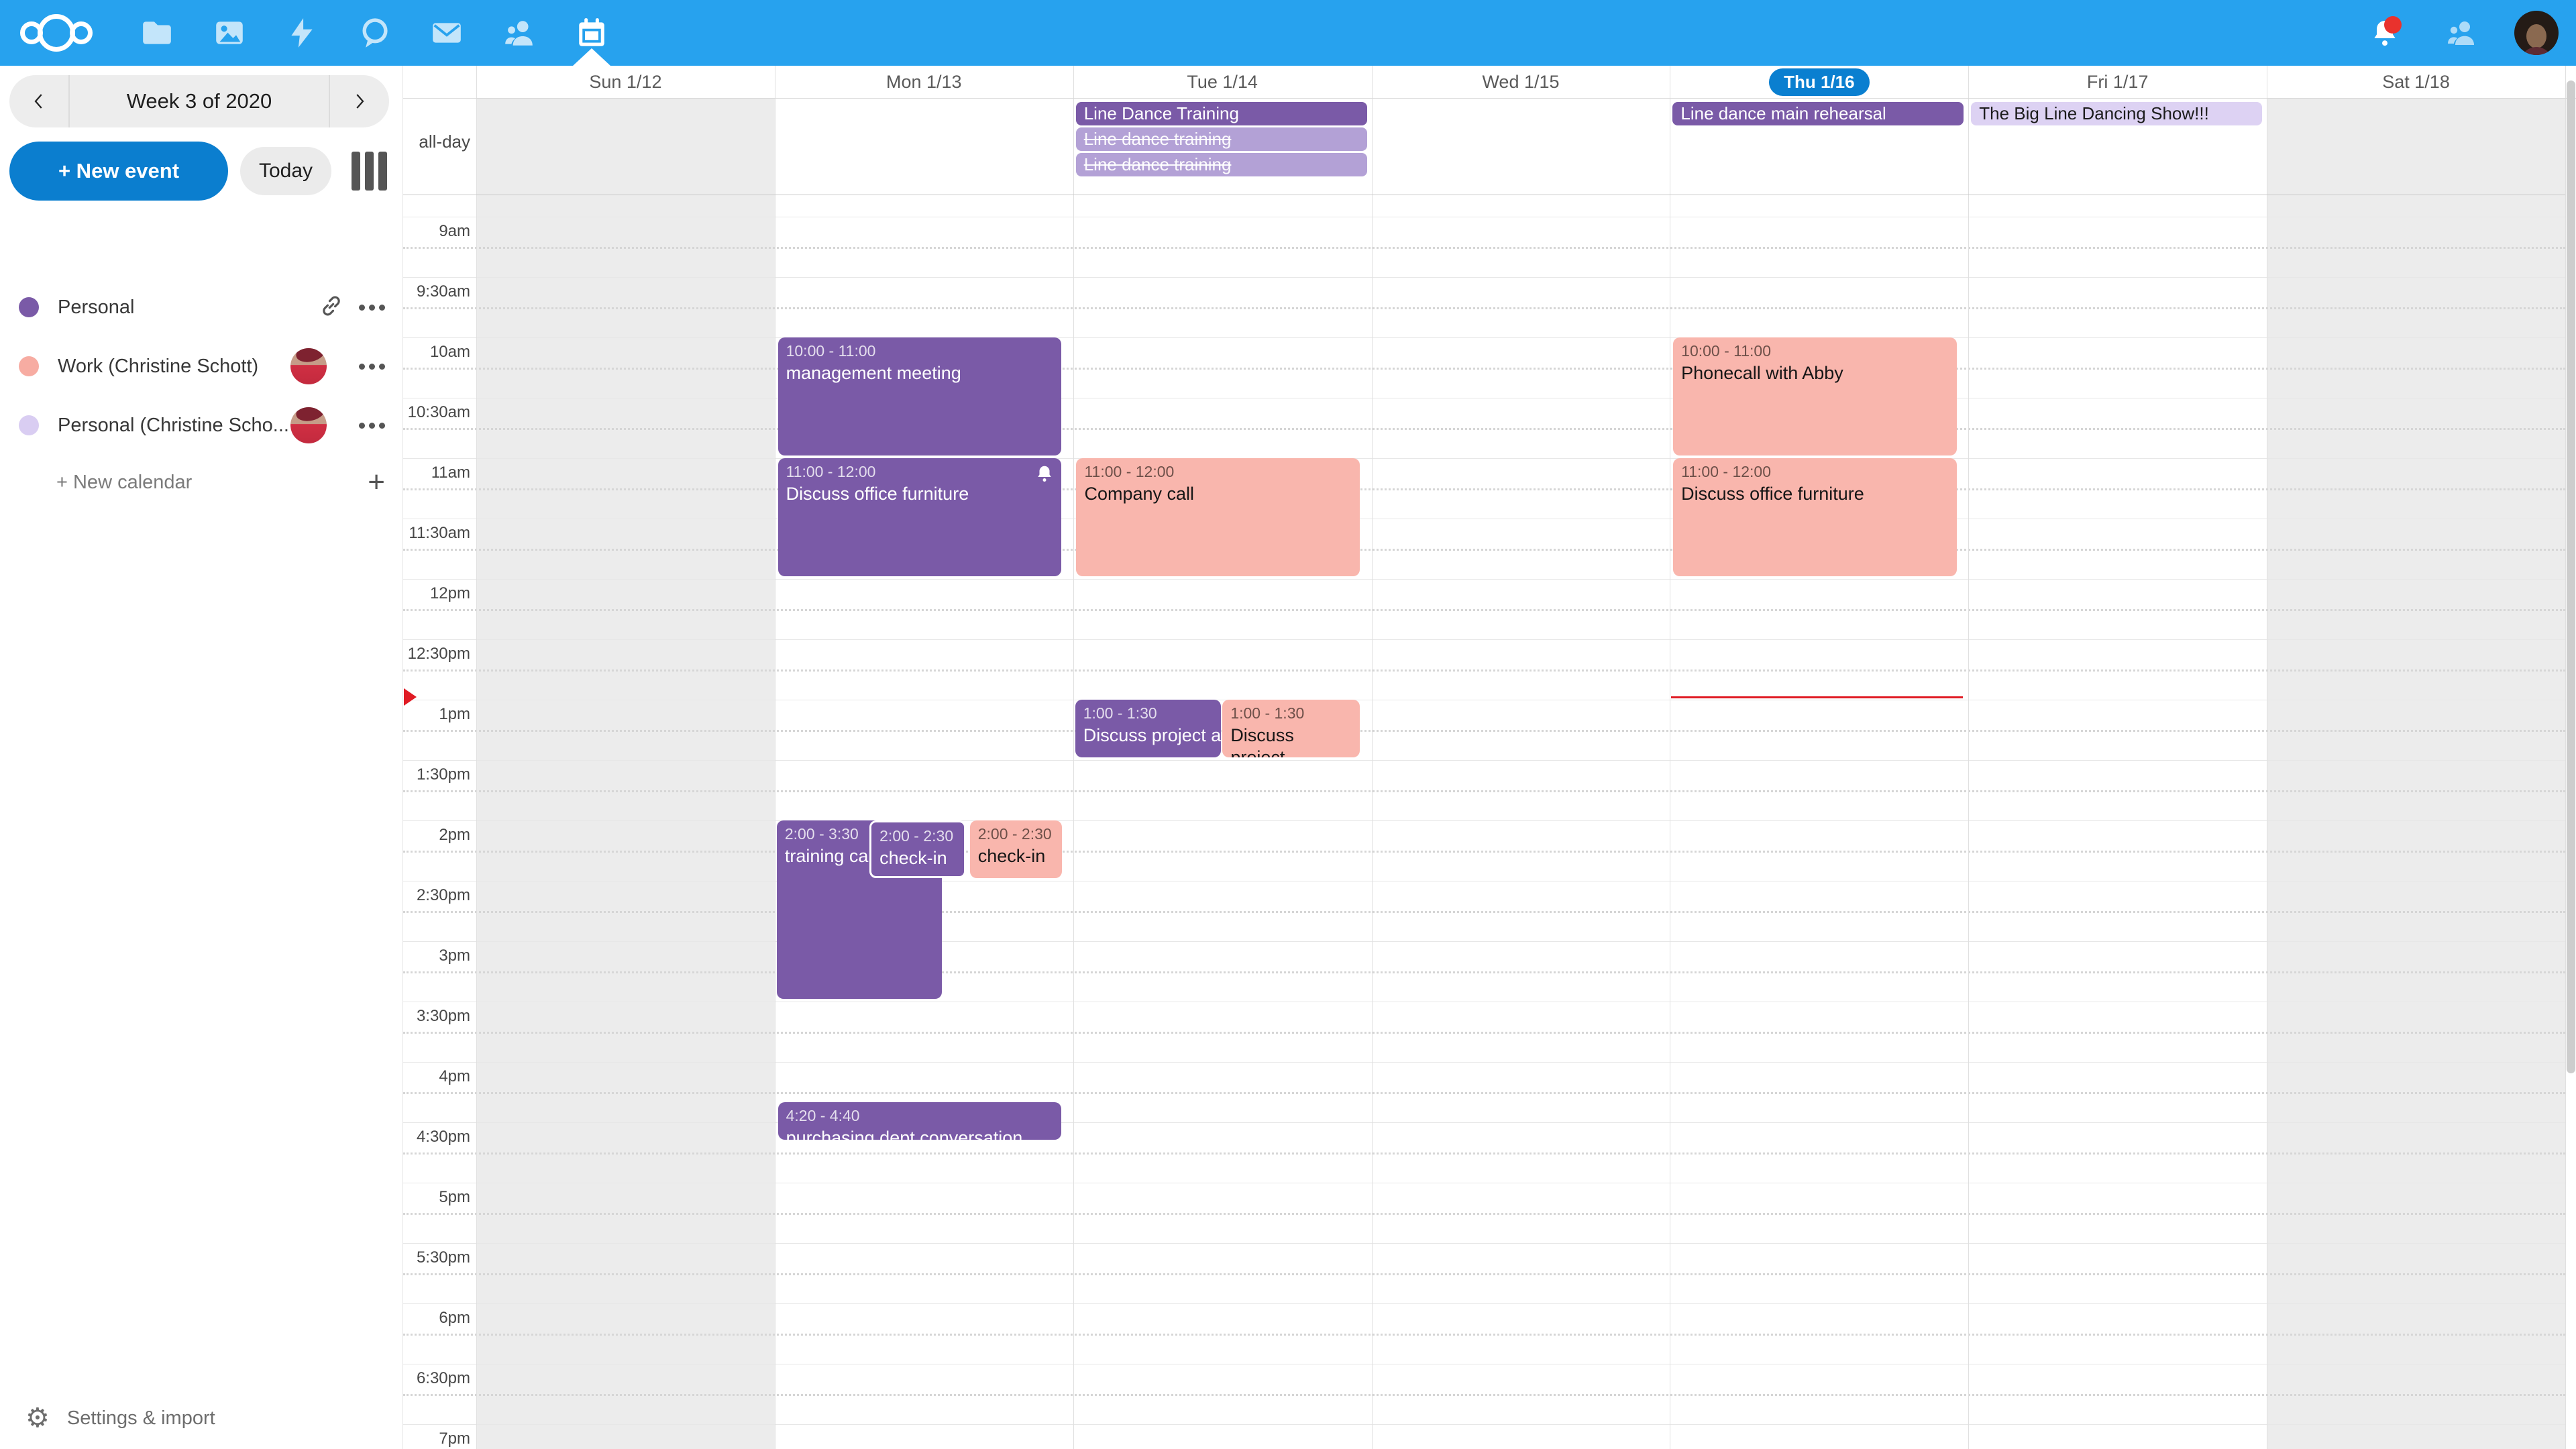 Image resolution: width=2576 pixels, height=1449 pixels. I want to click on calendar-name: Personal, so click(96, 307).